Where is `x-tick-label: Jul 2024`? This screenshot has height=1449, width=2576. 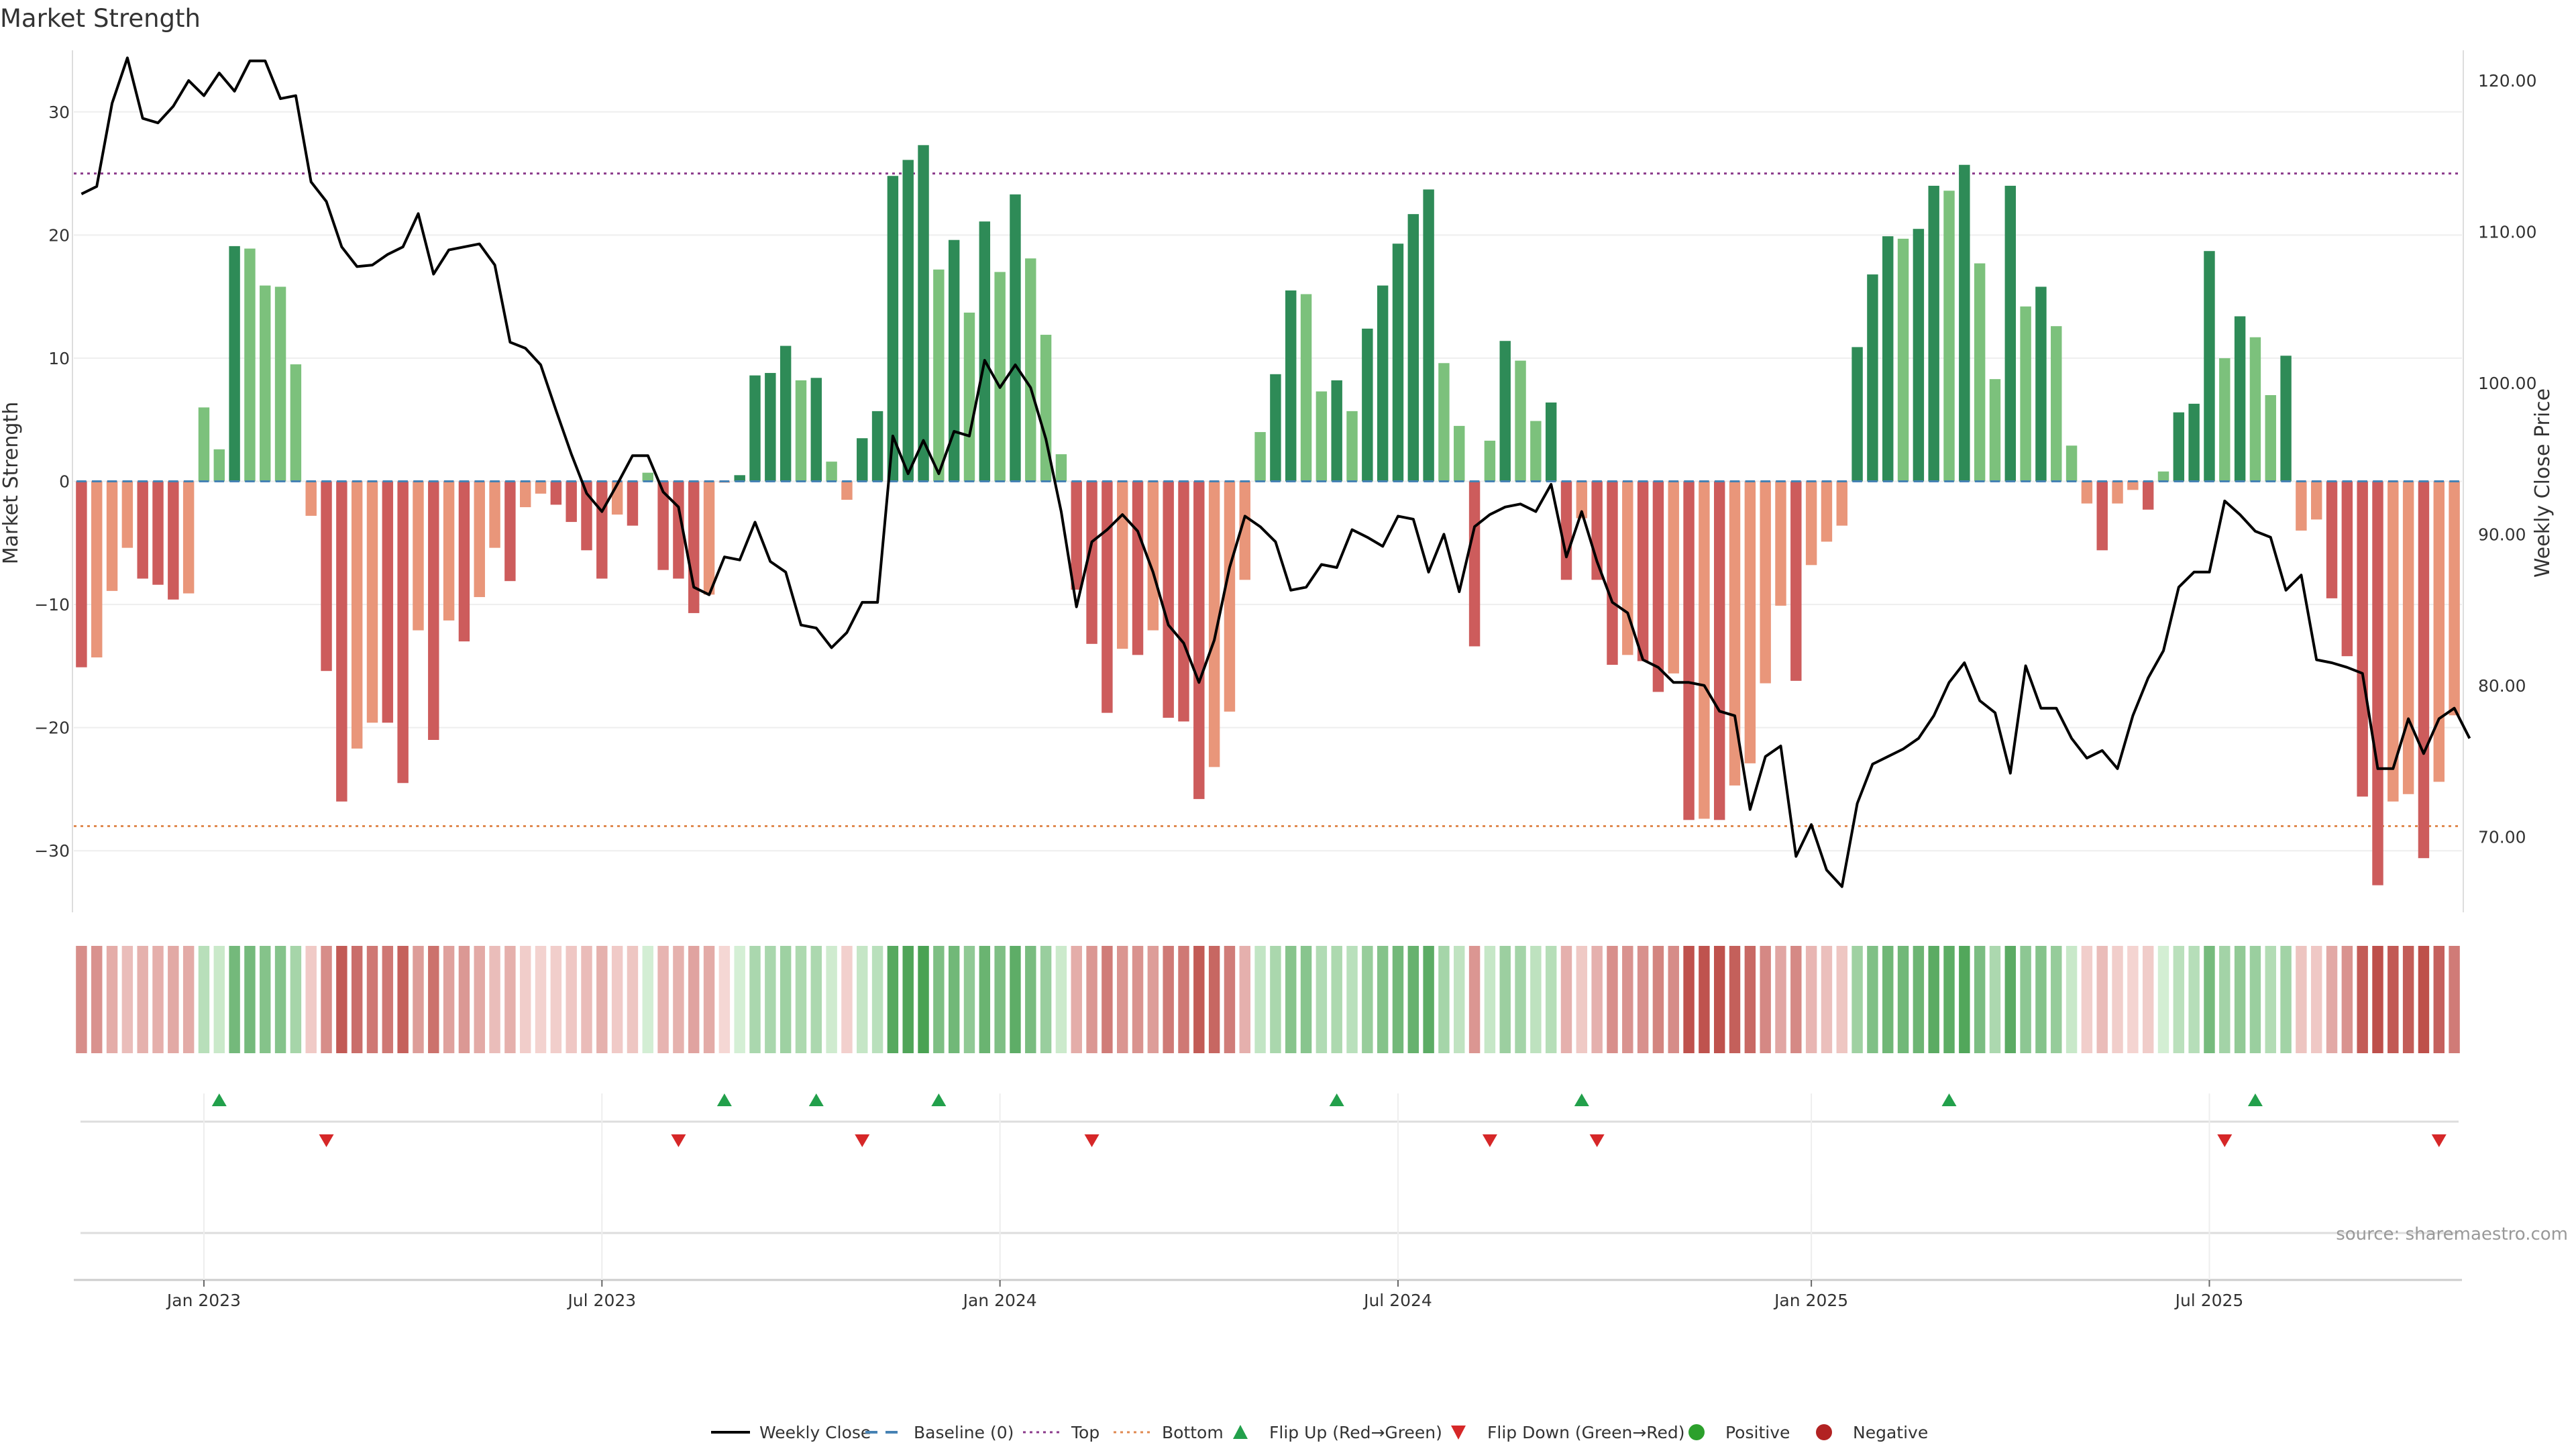
x-tick-label: Jul 2024 is located at coordinates (1397, 1300).